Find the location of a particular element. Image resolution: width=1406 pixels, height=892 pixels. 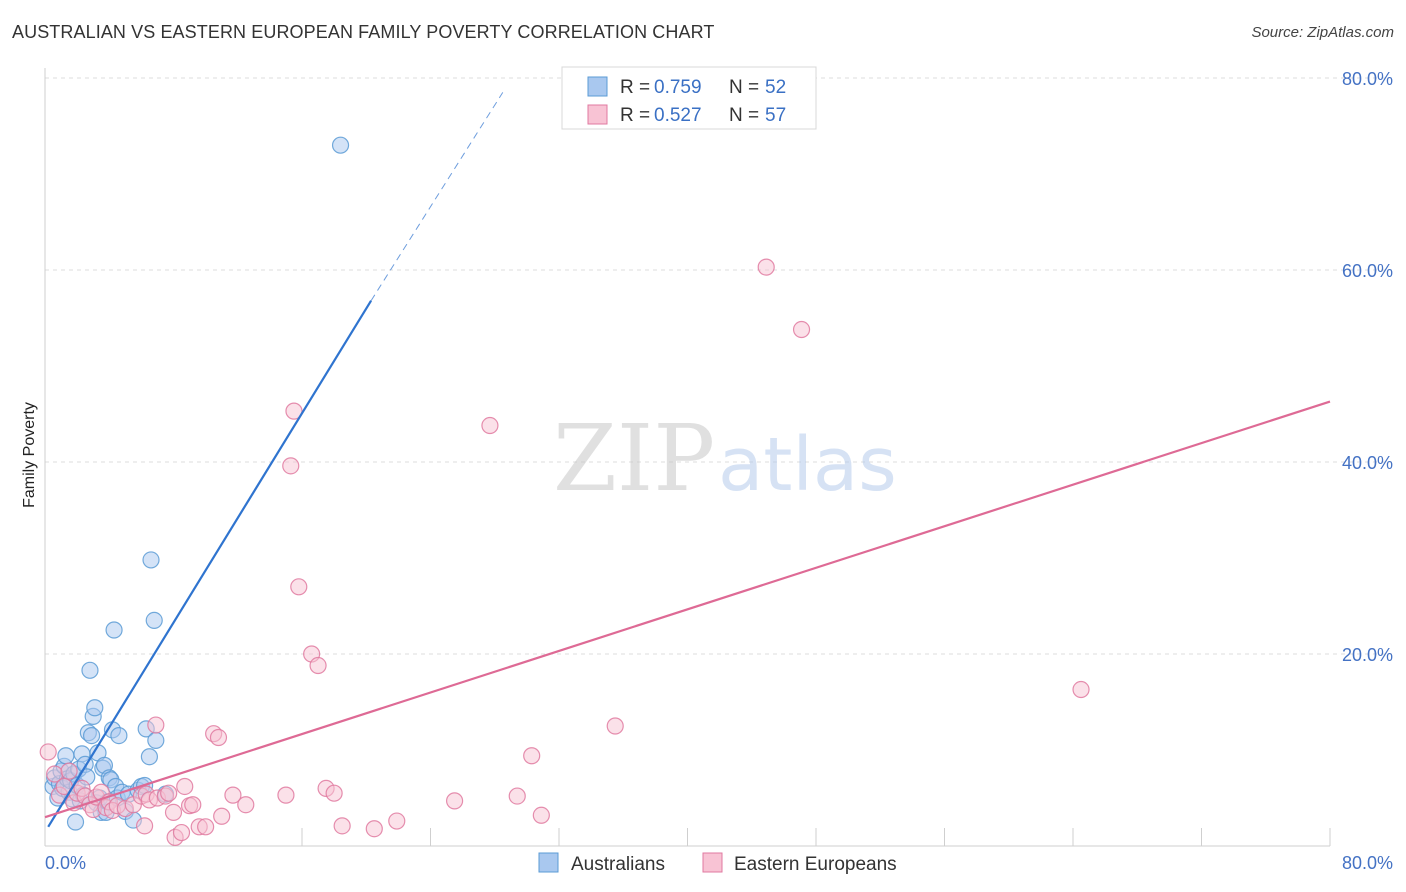

legend-r-value: 0.527 is located at coordinates (678, 115).